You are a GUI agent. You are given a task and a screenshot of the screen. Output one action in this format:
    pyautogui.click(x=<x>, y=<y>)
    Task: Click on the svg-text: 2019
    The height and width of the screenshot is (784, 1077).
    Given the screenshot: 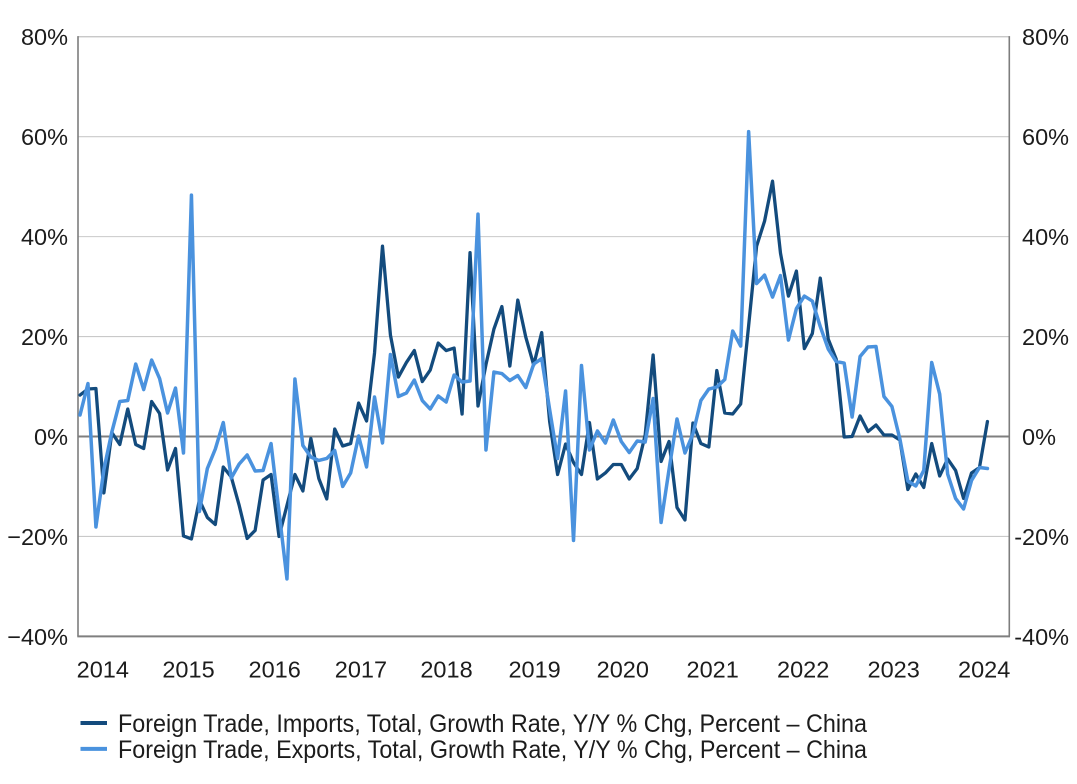 What is the action you would take?
    pyautogui.click(x=534, y=670)
    